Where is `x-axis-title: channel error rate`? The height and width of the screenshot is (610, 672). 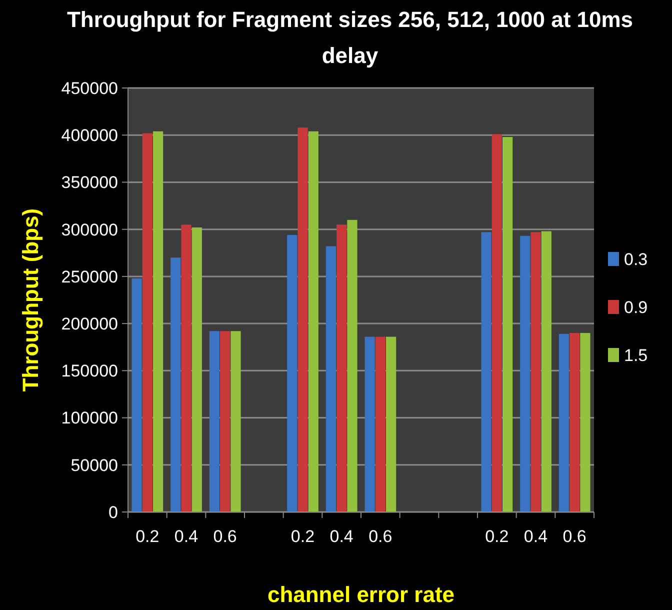 x-axis-title: channel error rate is located at coordinates (361, 594).